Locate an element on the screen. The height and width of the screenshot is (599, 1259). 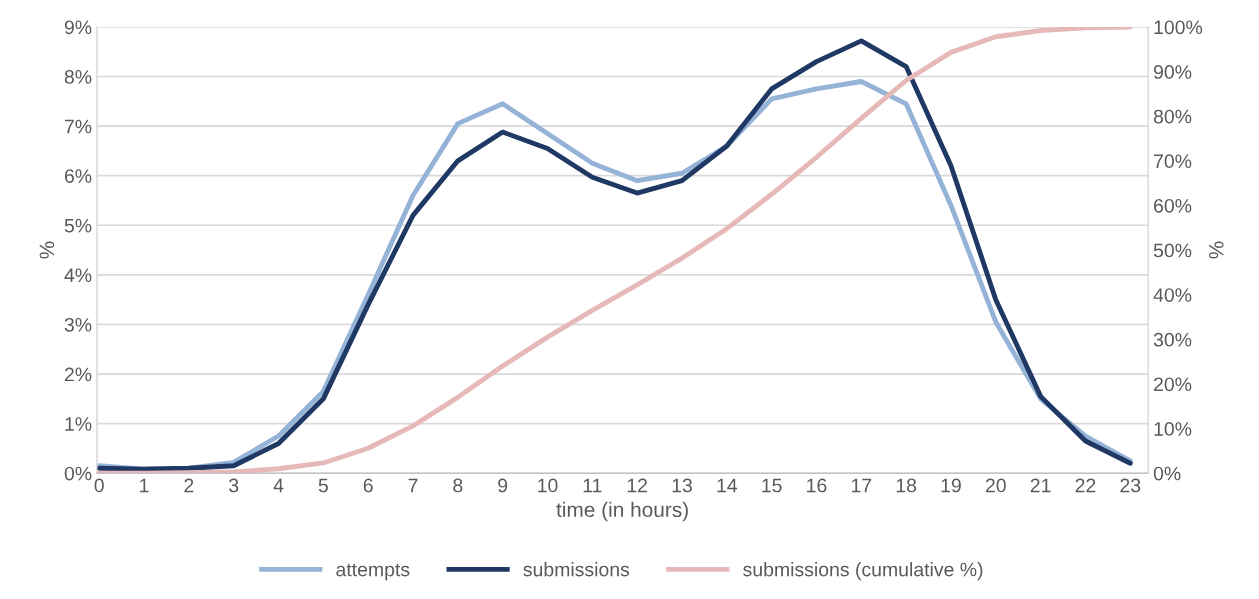
x-tick-label: 15 is located at coordinates (772, 485).